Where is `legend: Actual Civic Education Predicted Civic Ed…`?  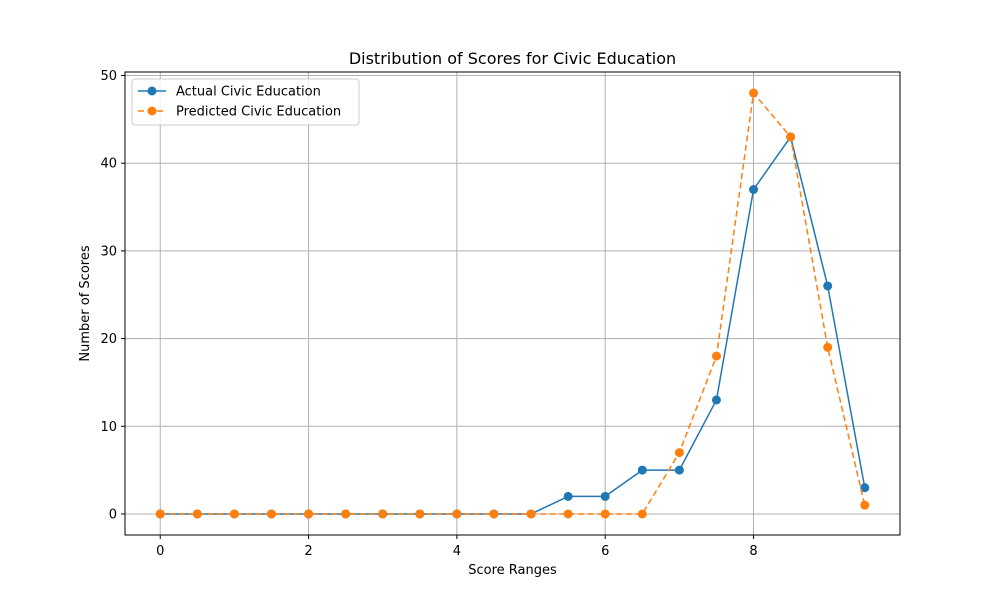 legend: Actual Civic Education Predicted Civic Ed… is located at coordinates (245, 102).